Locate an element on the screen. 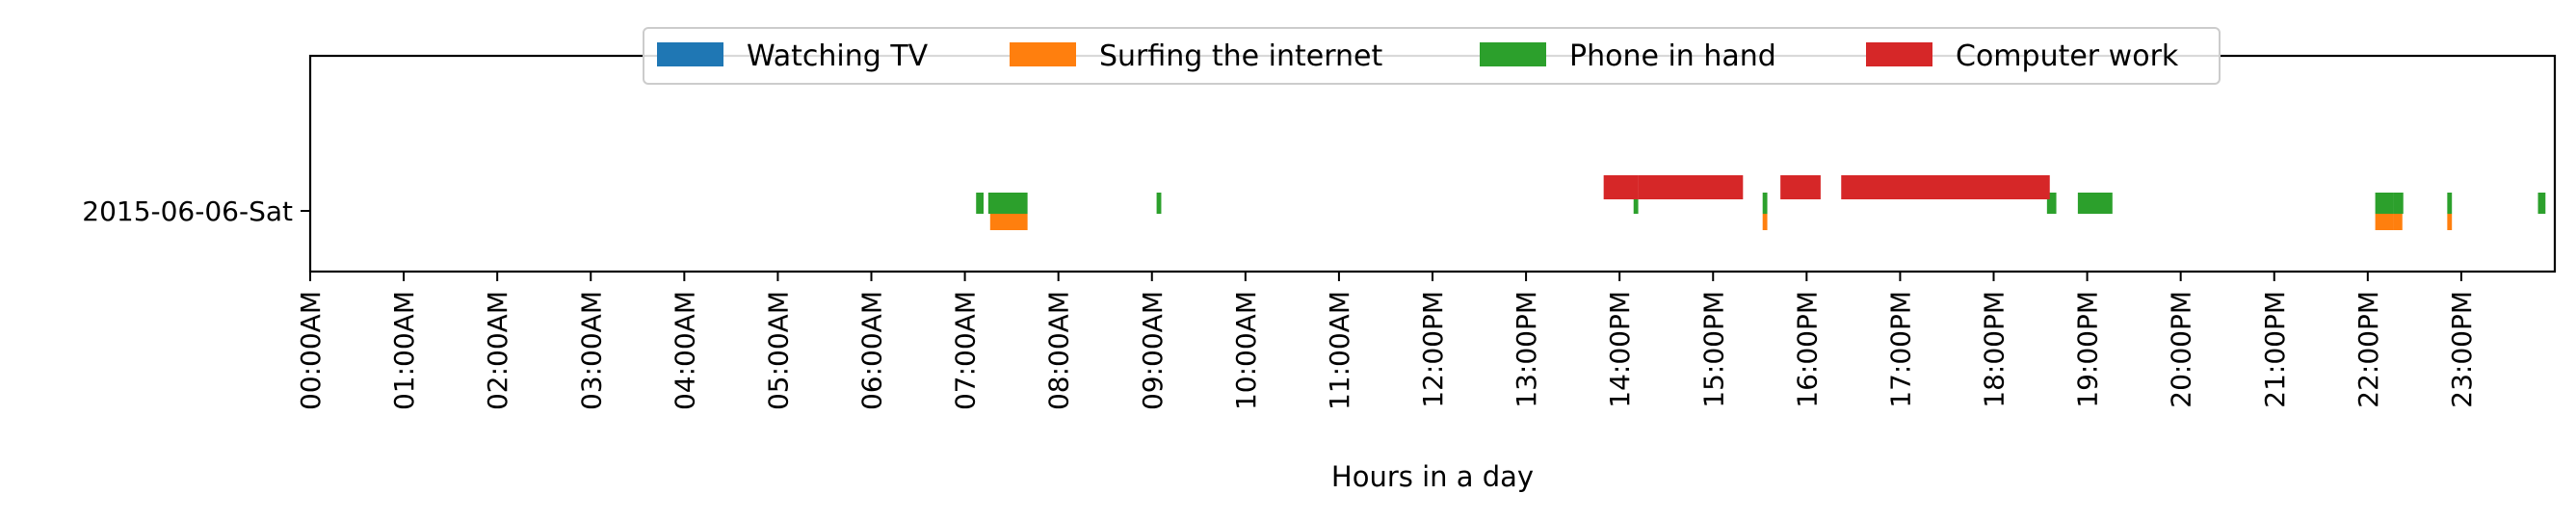  timeline-marks is located at coordinates (1761, 202).